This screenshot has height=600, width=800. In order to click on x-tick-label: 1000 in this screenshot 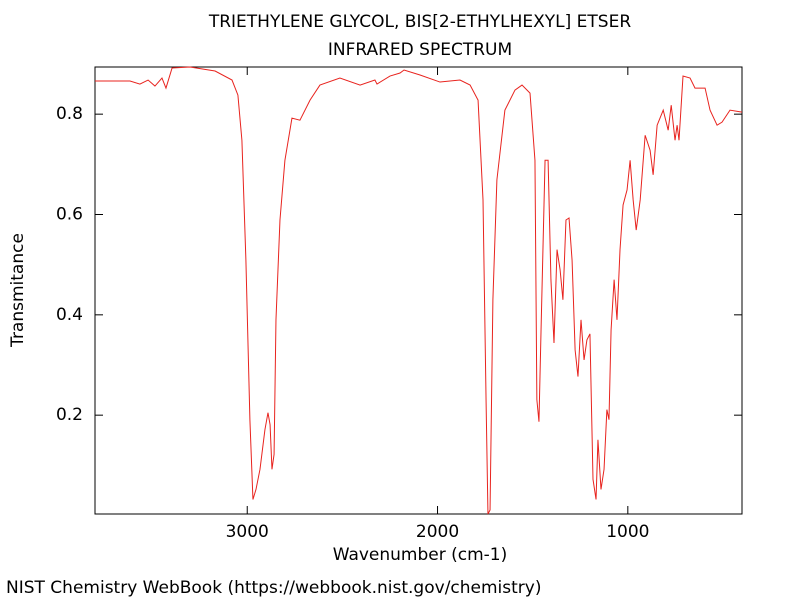, I will do `click(627, 532)`.